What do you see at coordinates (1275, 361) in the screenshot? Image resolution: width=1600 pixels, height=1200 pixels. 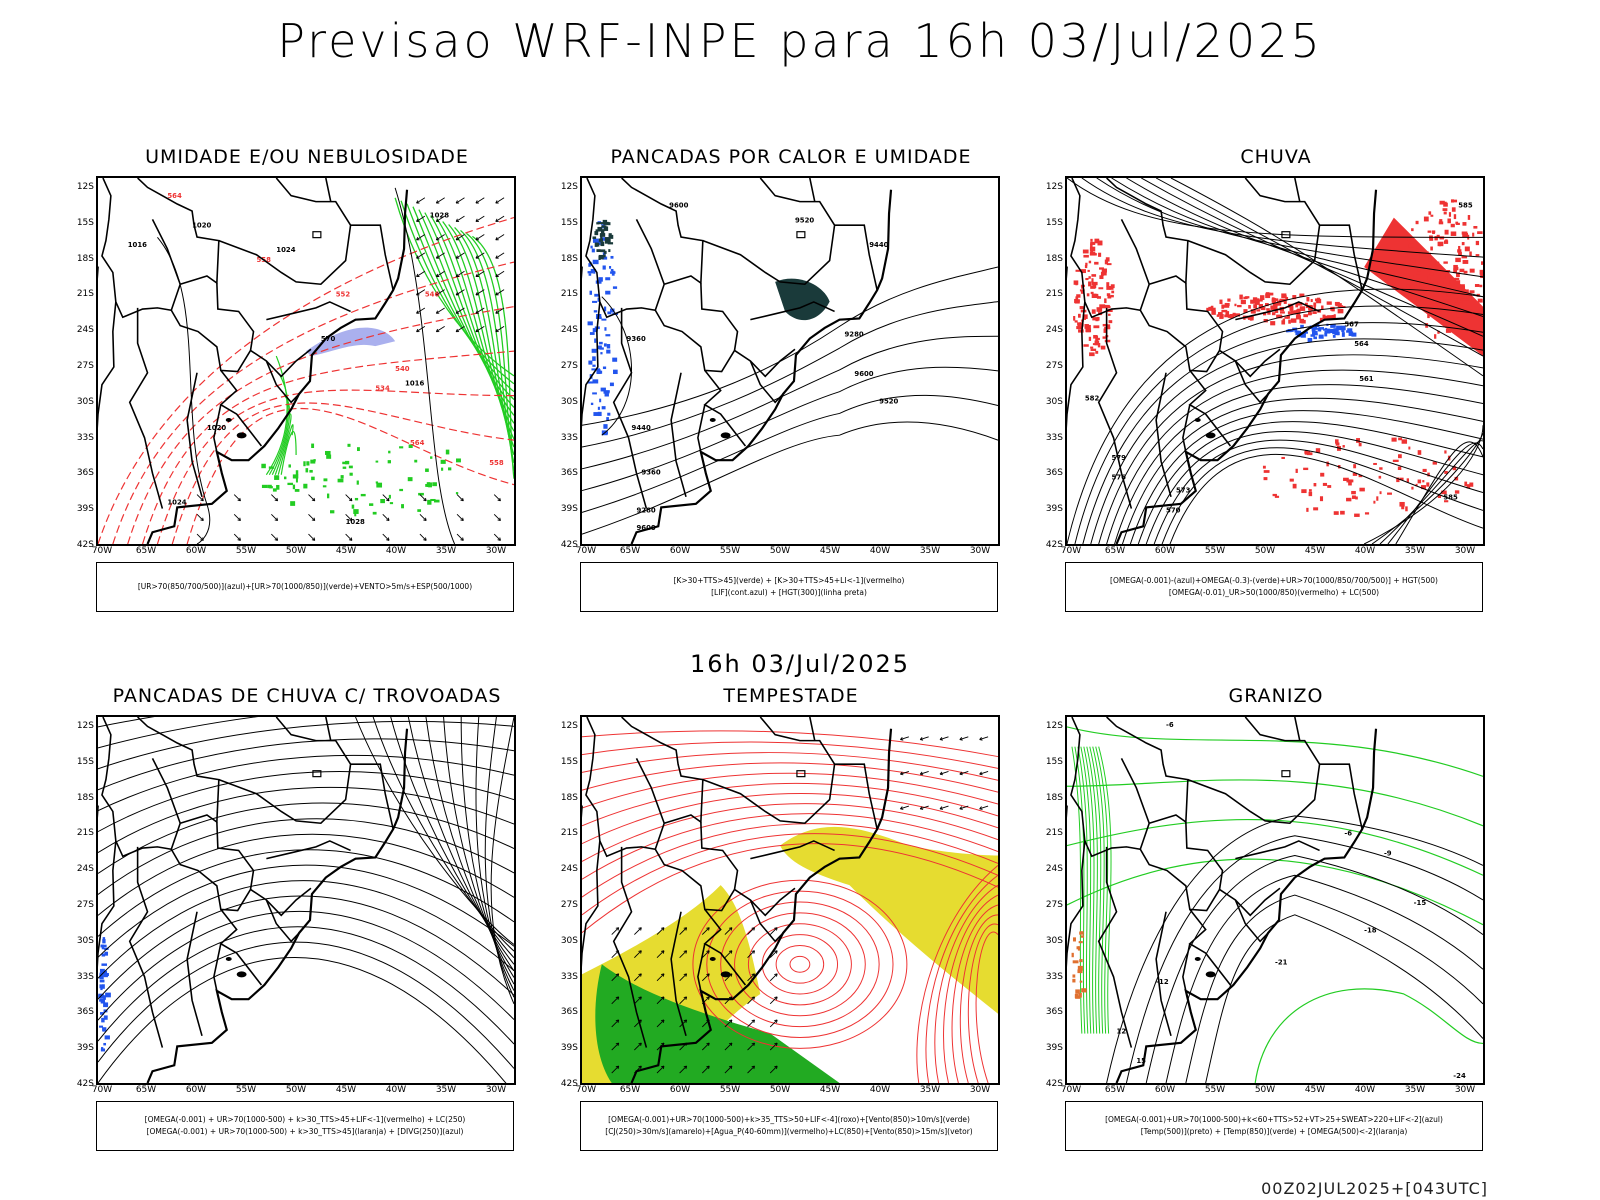 I see `map-canvas: 585582579576573570567564561585582` at bounding box center [1275, 361].